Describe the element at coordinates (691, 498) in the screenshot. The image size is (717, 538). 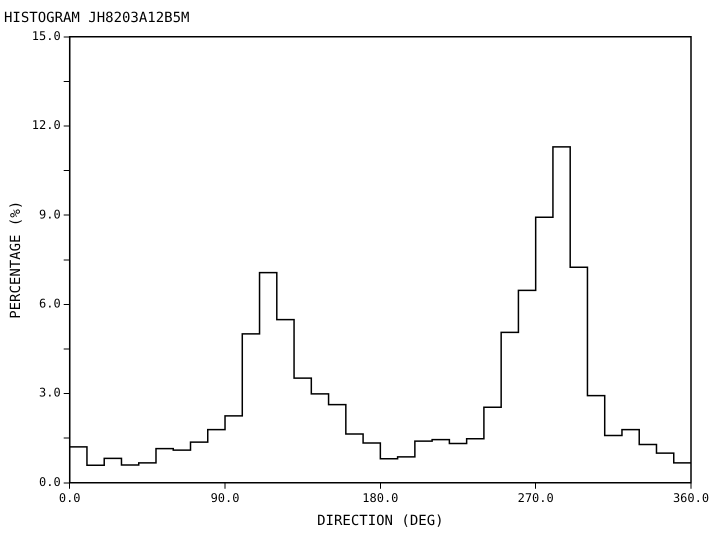
I see `x-tick-label: 360.0` at that location.